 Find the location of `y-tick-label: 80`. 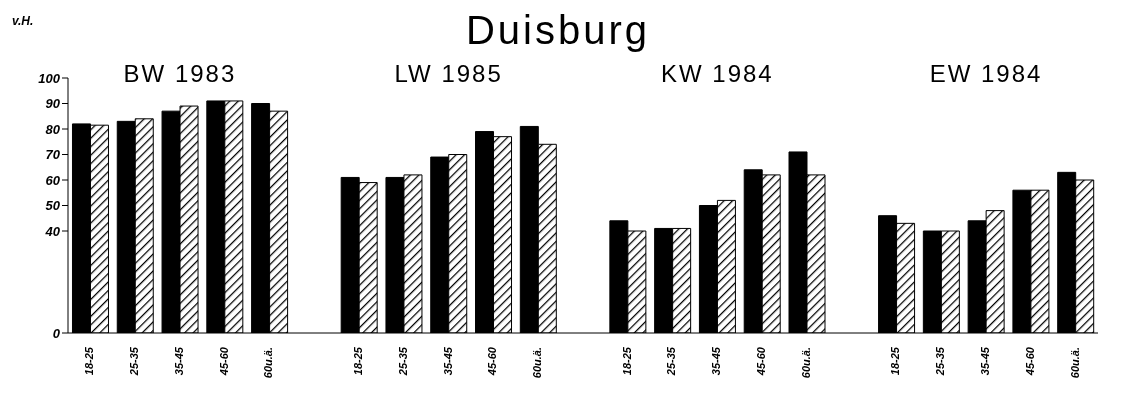

y-tick-label: 80 is located at coordinates (53, 129).